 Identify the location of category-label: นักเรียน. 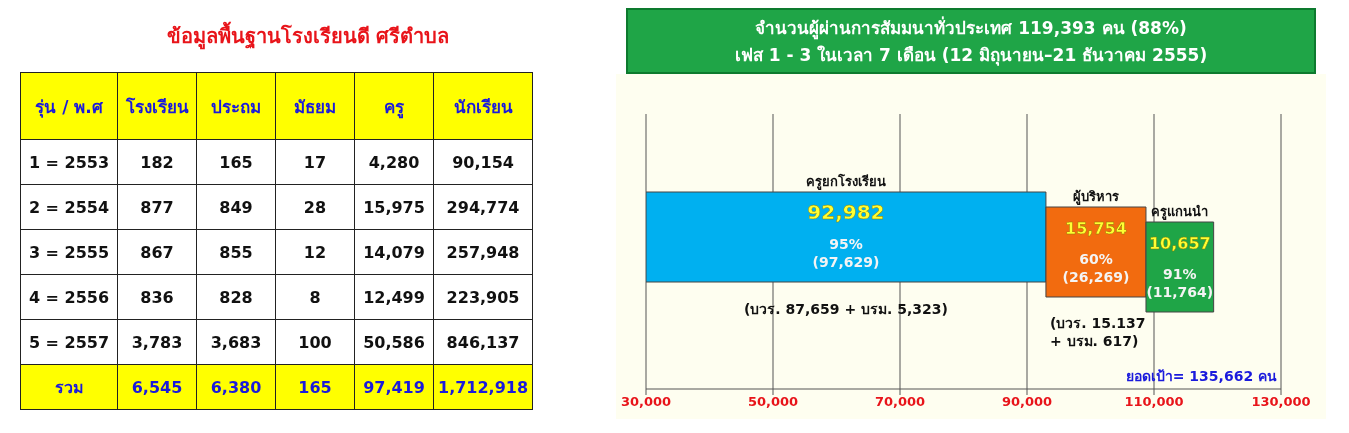
(483, 106).